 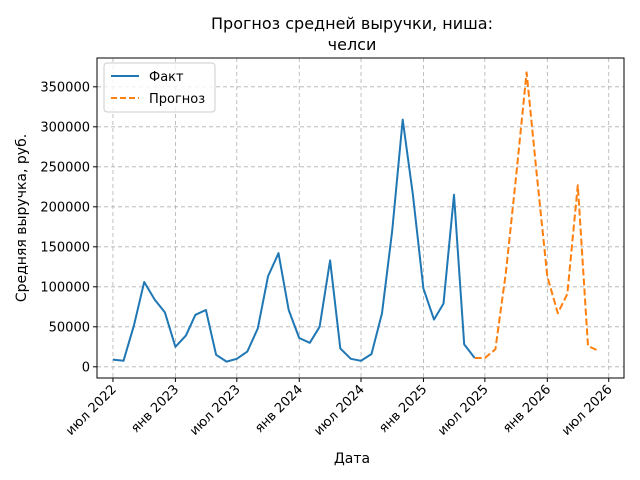 I want to click on series-line-forecast, so click(x=536, y=215).